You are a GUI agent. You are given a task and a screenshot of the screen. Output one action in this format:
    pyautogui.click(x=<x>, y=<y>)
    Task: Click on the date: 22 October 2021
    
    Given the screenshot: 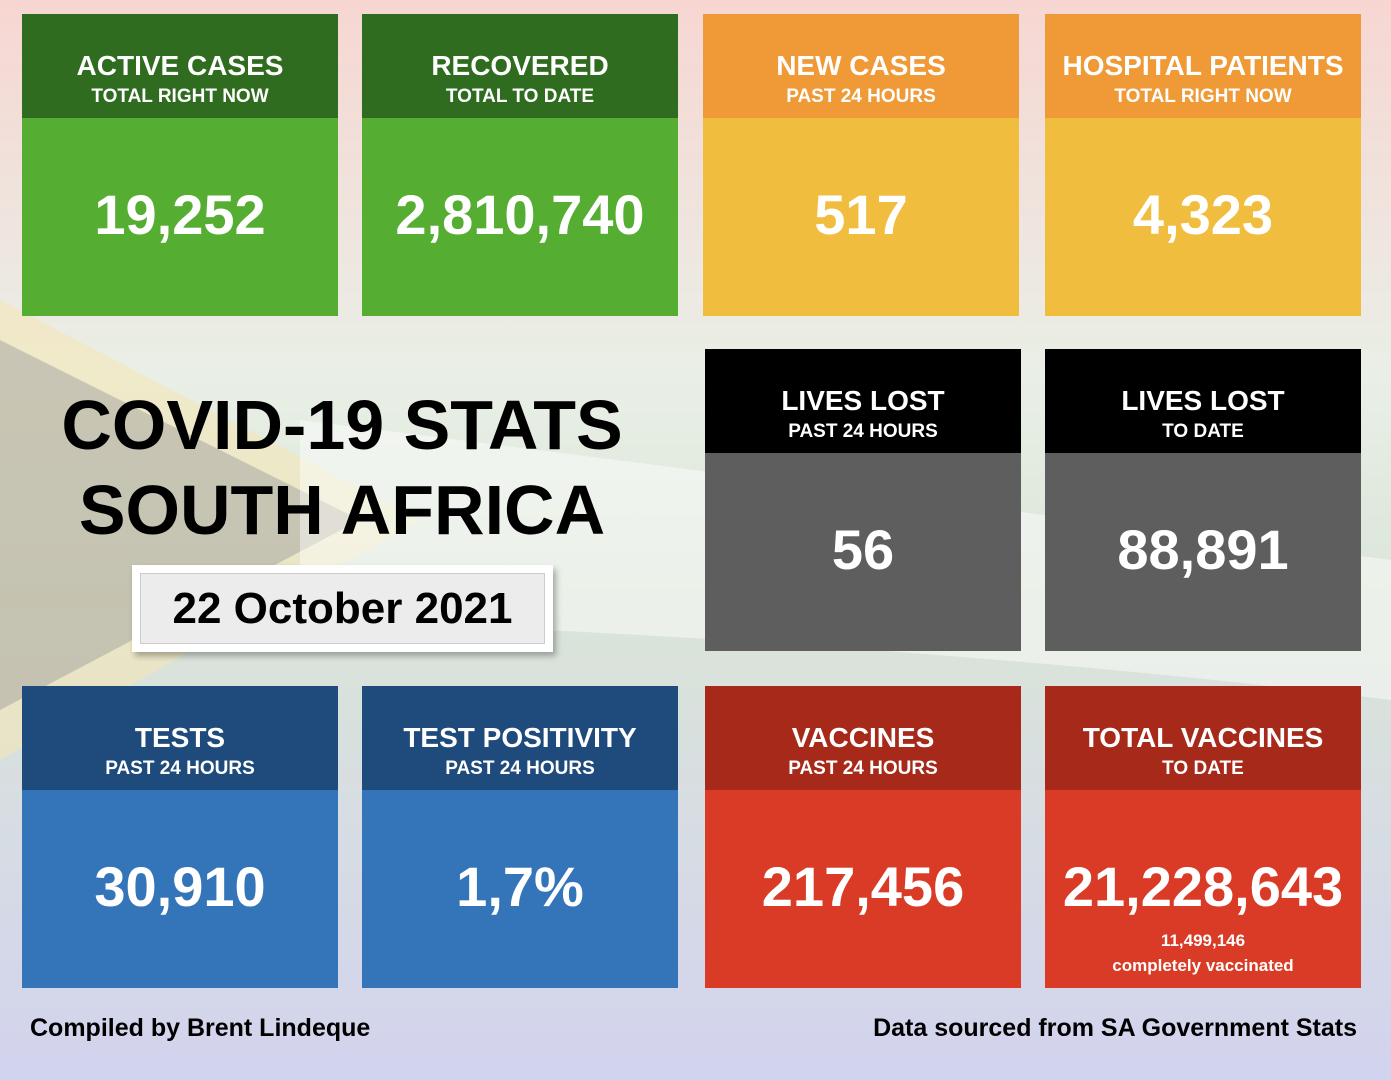 What is the action you would take?
    pyautogui.click(x=342, y=608)
    